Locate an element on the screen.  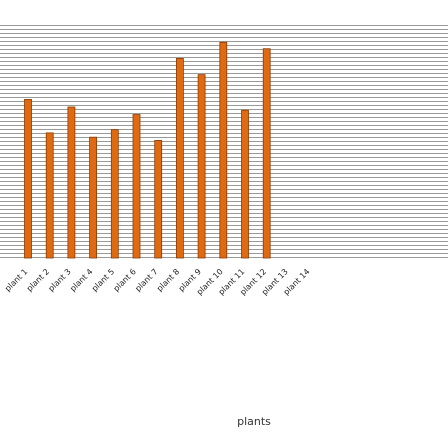
x-tick-label: plant 1 is located at coordinates (16, 280).